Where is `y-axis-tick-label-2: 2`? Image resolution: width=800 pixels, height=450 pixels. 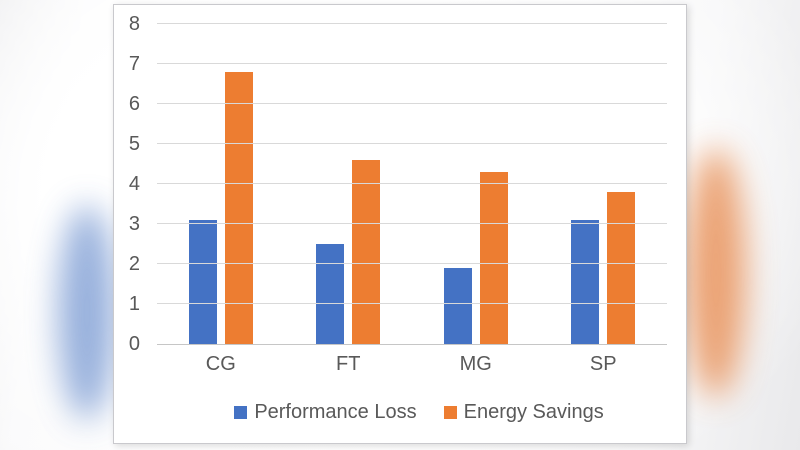
y-axis-tick-label-2: 2 is located at coordinates (134, 264).